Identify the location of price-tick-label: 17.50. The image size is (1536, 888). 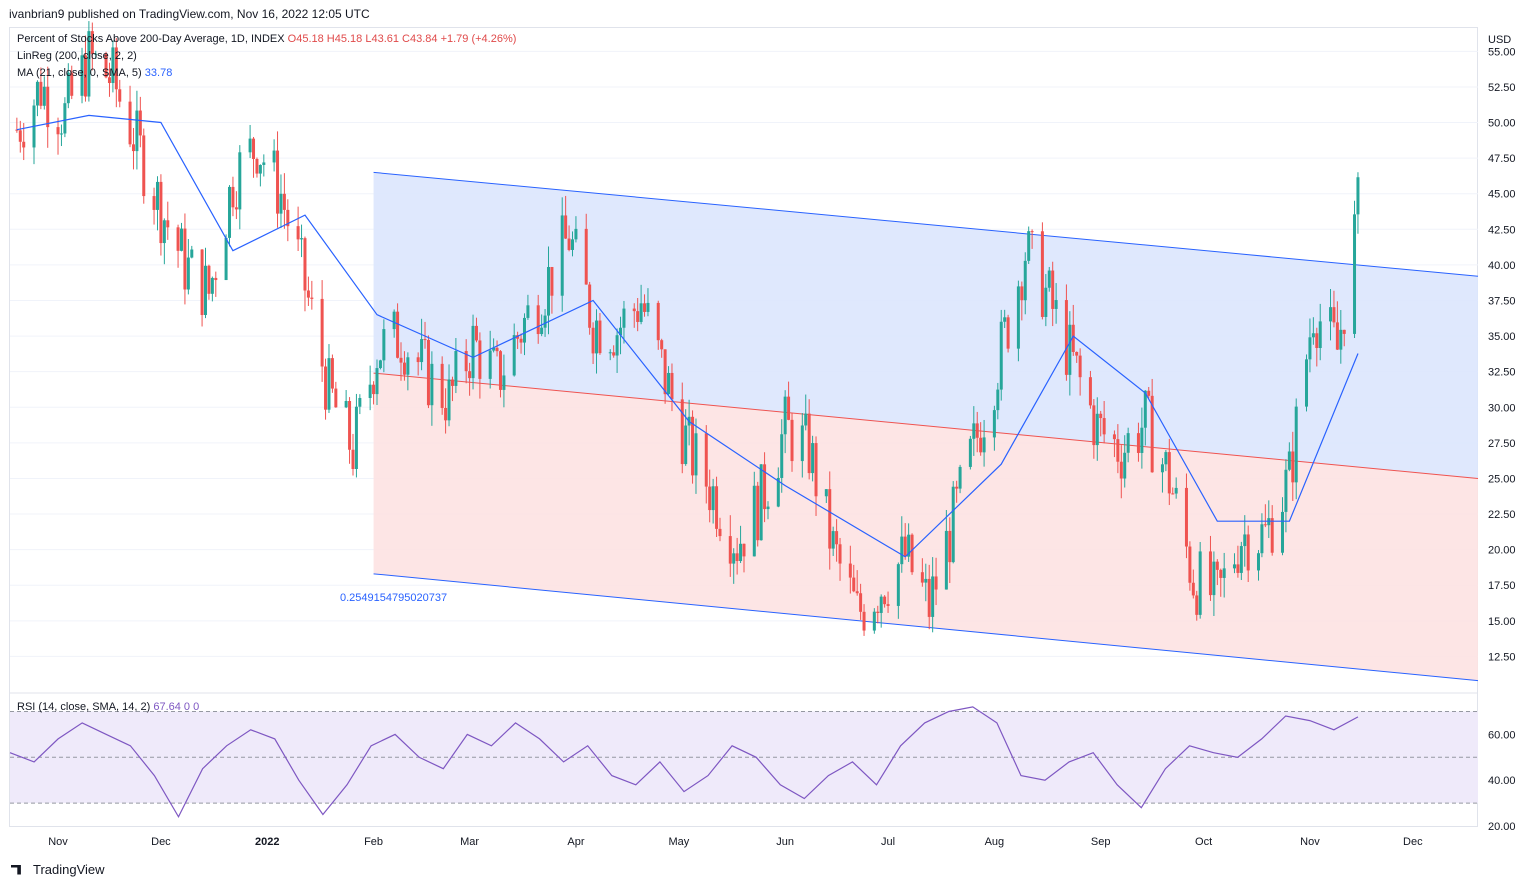
(1502, 586).